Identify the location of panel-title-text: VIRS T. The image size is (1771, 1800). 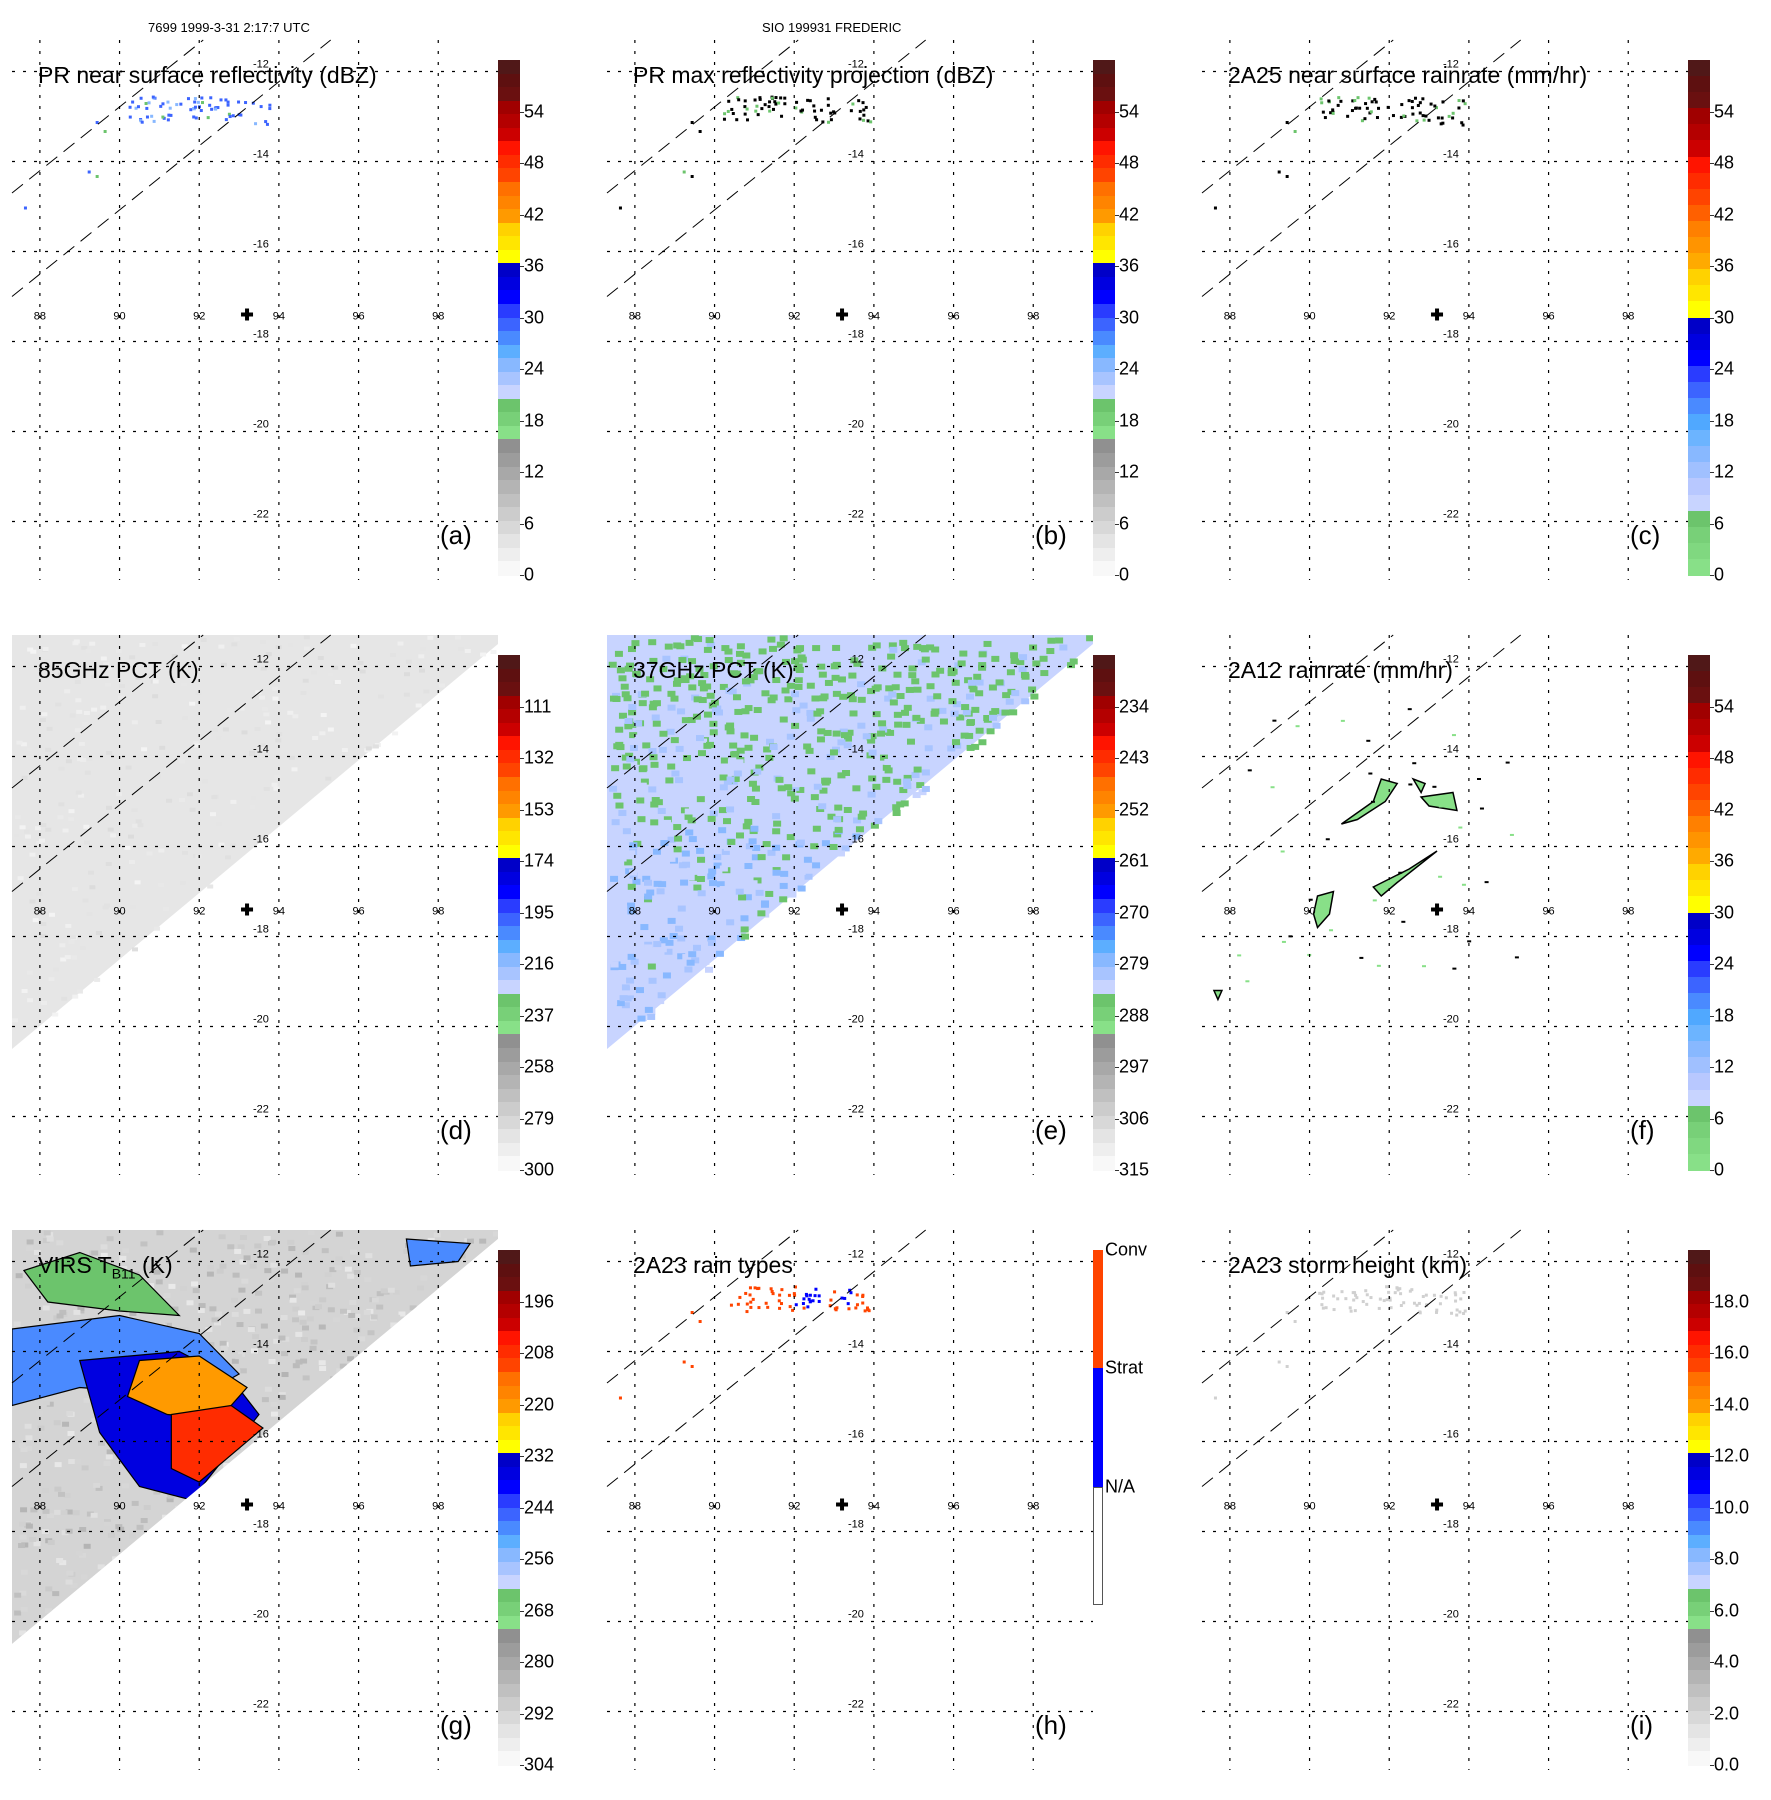
(75, 1265).